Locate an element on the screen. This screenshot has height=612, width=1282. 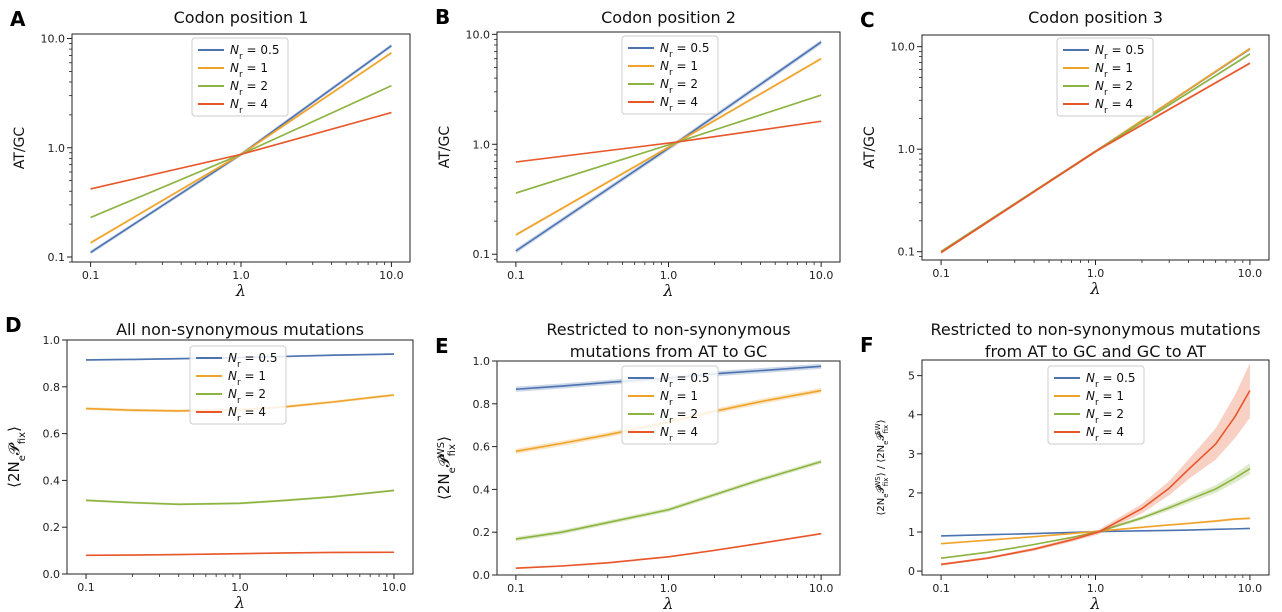
y-tick-label: 0.0 is located at coordinates (482, 575).